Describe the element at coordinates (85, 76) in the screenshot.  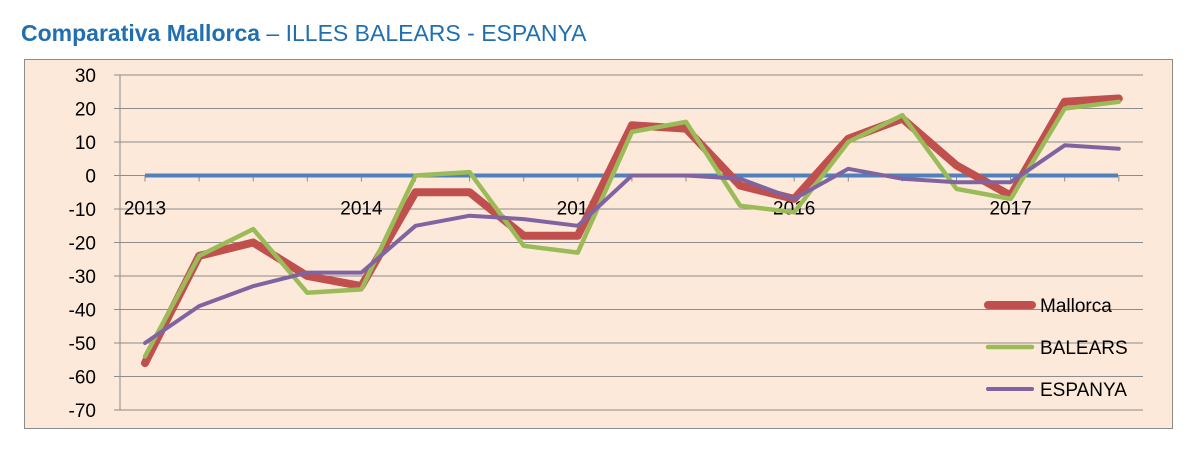
I see `y-tick-label: 30` at that location.